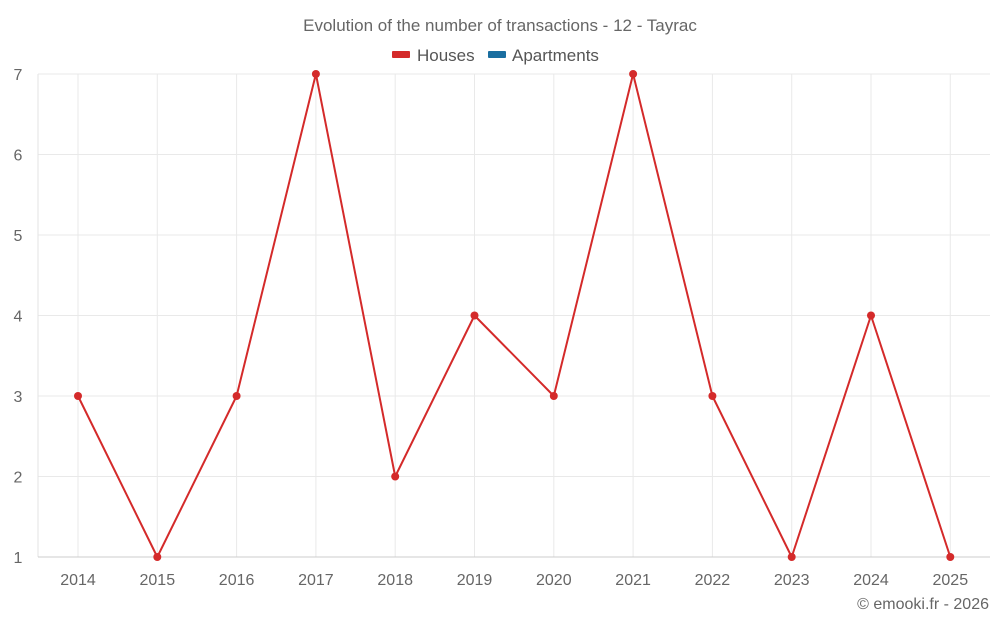  I want to click on y-tick-label-7: 7, so click(18, 75).